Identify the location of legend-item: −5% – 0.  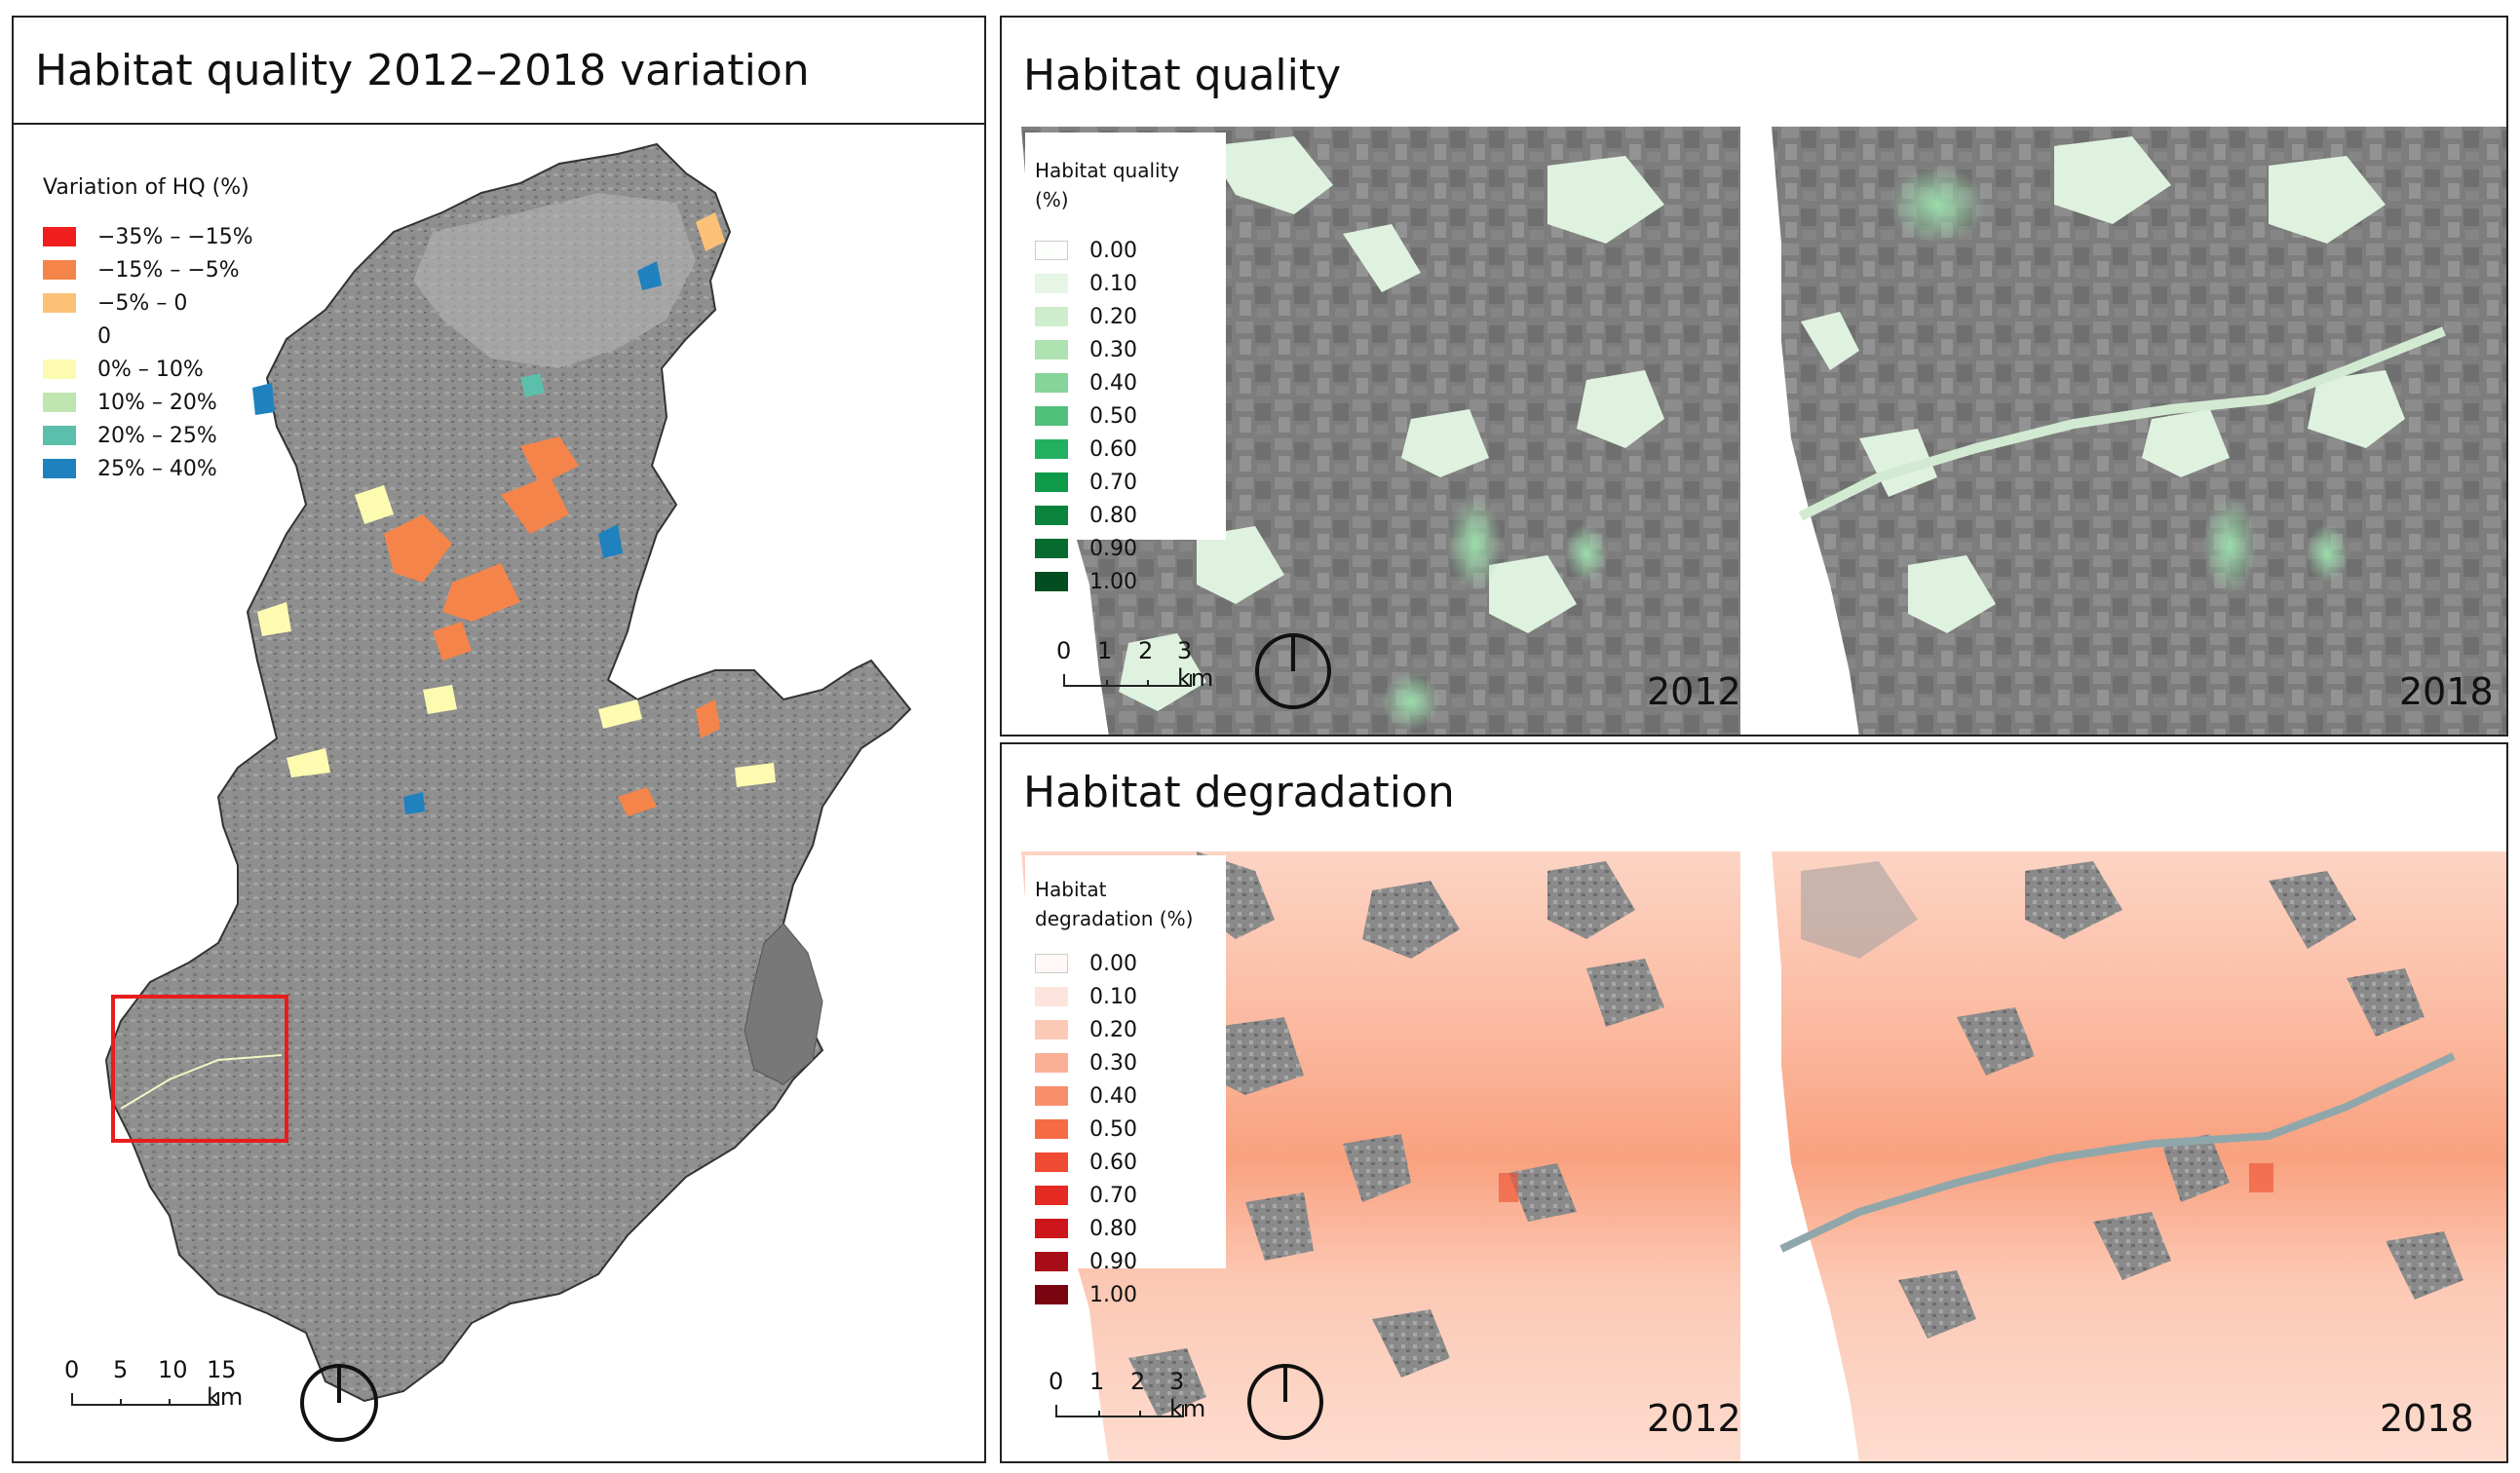
(169, 303).